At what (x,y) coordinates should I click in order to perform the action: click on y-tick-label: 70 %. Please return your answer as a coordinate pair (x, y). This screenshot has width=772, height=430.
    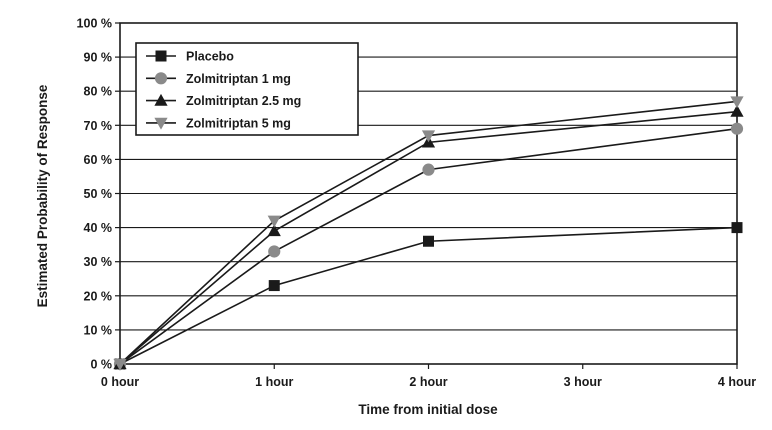
    Looking at the image, I should click on (98, 126).